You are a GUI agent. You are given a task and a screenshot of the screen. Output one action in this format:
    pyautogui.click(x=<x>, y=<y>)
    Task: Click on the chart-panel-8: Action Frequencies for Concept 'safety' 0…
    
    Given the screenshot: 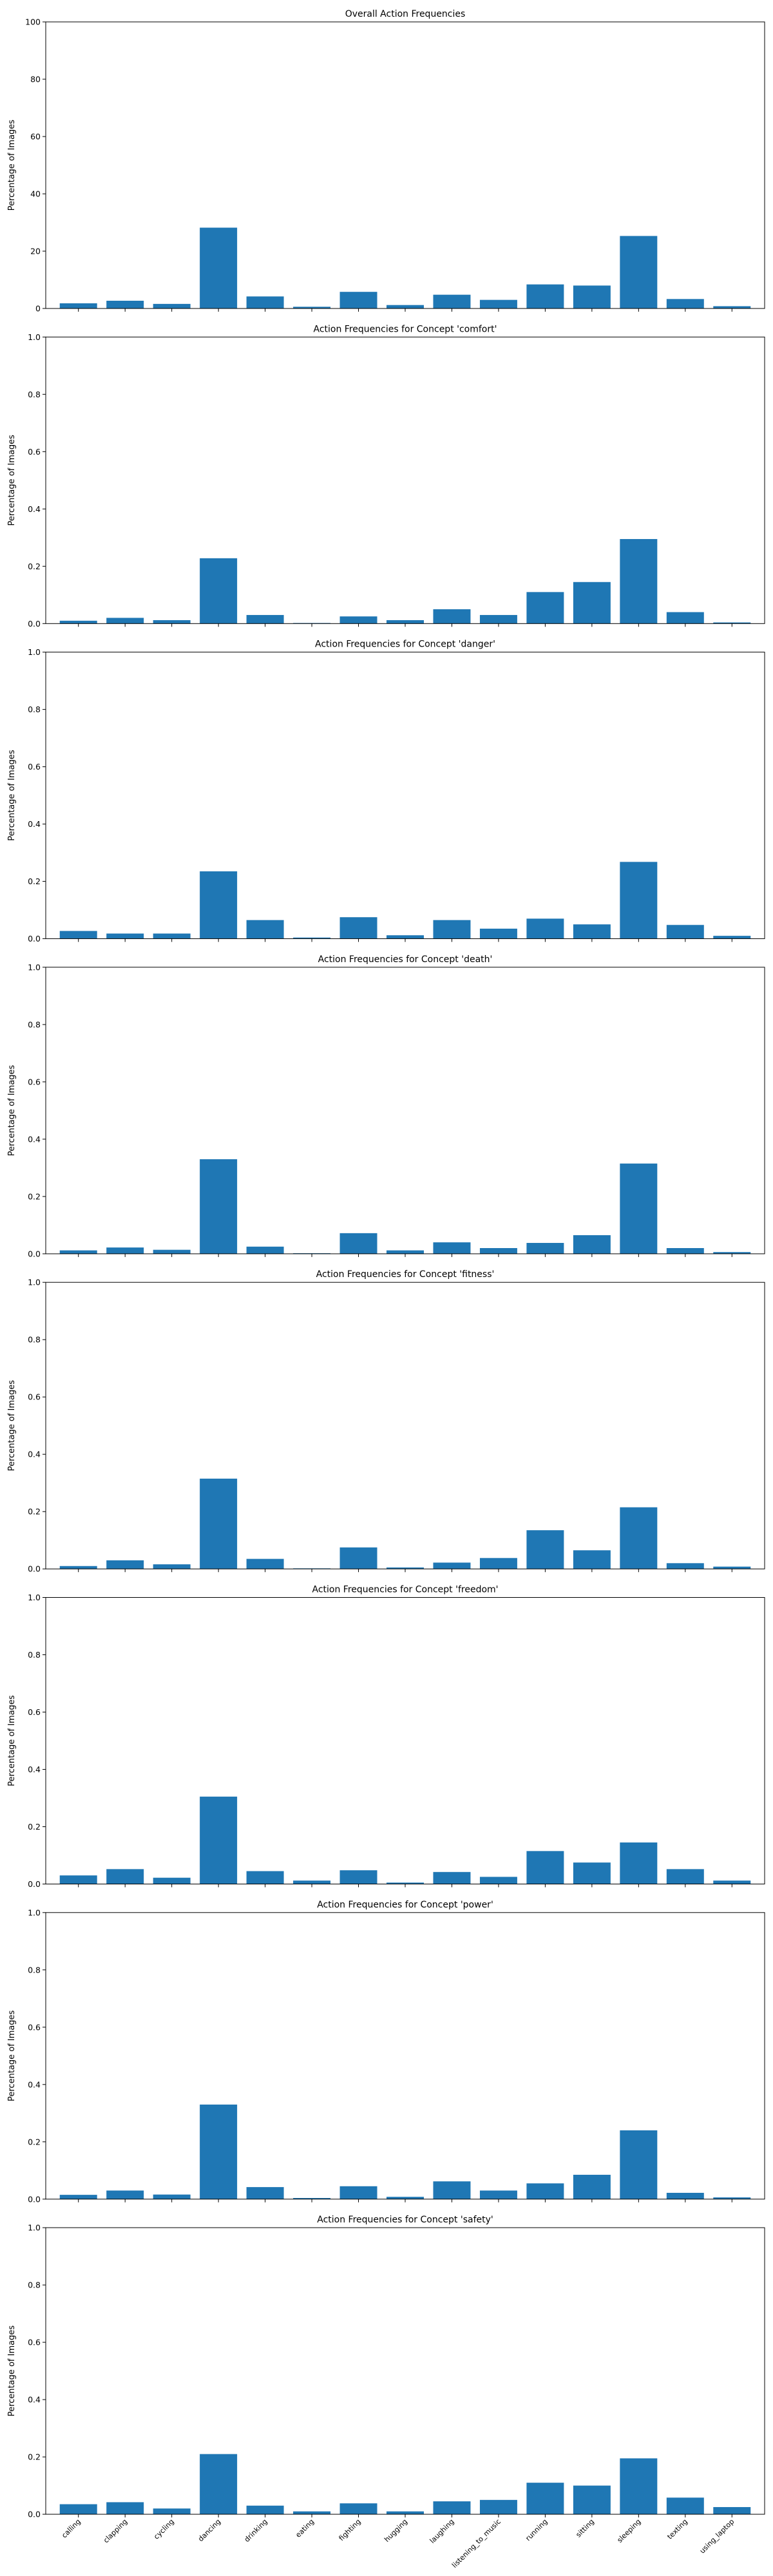 What is the action you would take?
    pyautogui.click(x=386, y=2392)
    